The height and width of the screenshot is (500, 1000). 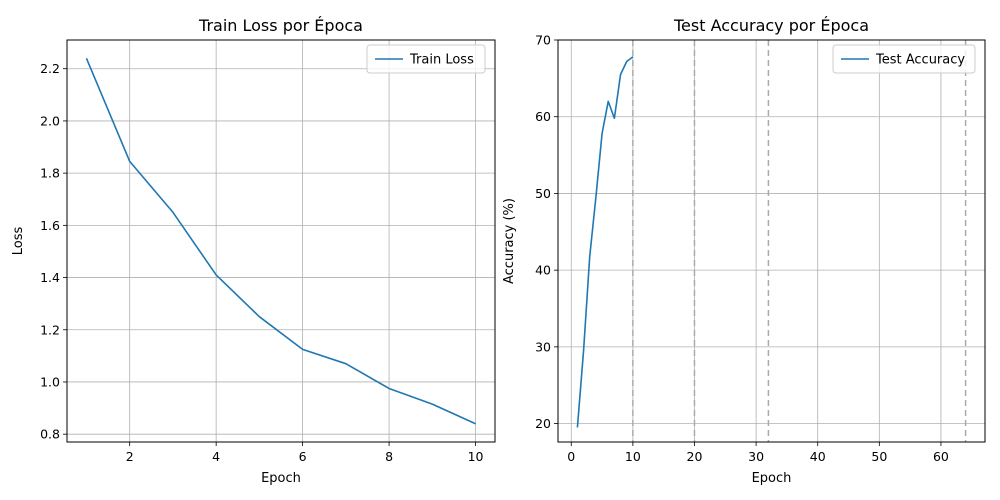 What do you see at coordinates (50, 68) in the screenshot?
I see `y-tick-label: 2.2` at bounding box center [50, 68].